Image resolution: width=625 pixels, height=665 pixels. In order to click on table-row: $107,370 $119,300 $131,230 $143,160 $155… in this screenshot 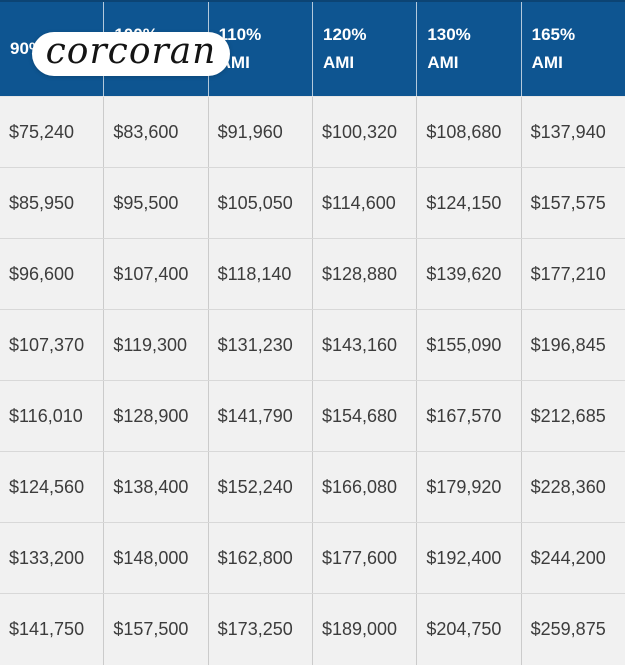, I will do `click(312, 345)`.